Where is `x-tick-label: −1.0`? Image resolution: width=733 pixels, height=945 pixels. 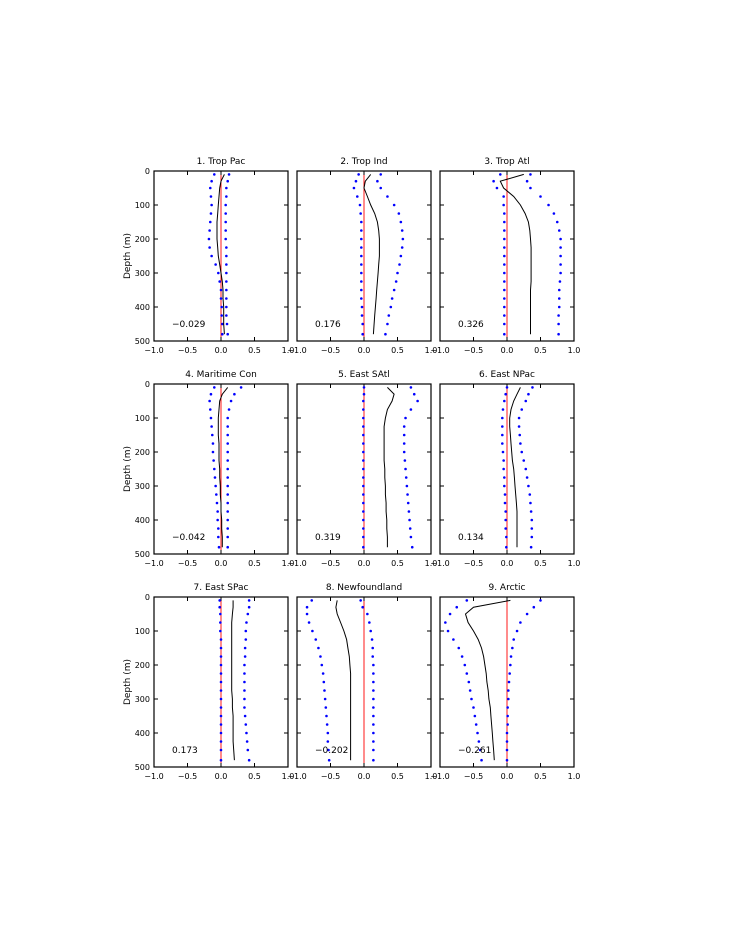 x-tick-label: −1.0 is located at coordinates (439, 776).